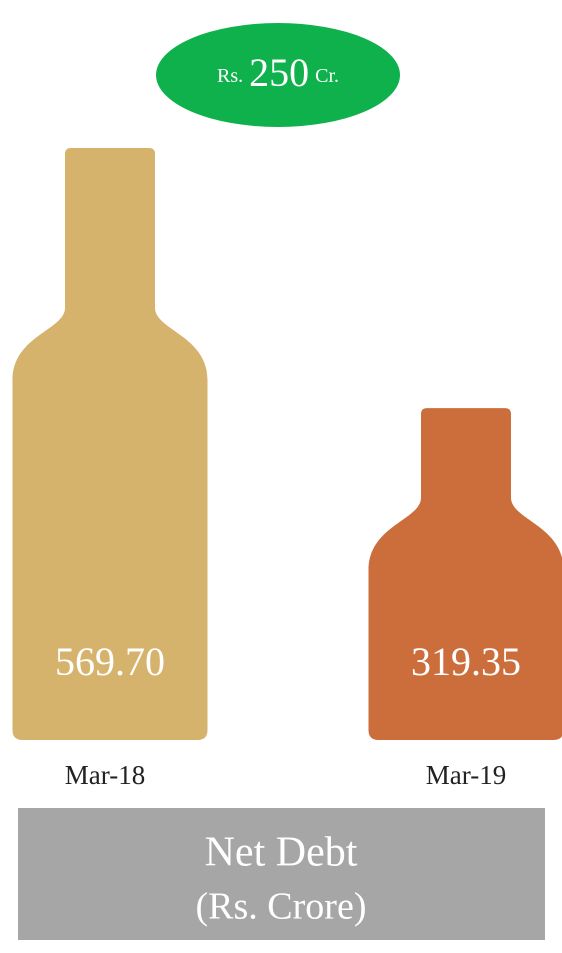 This screenshot has width=562, height=953. I want to click on value-label: 569.70, so click(110, 661).